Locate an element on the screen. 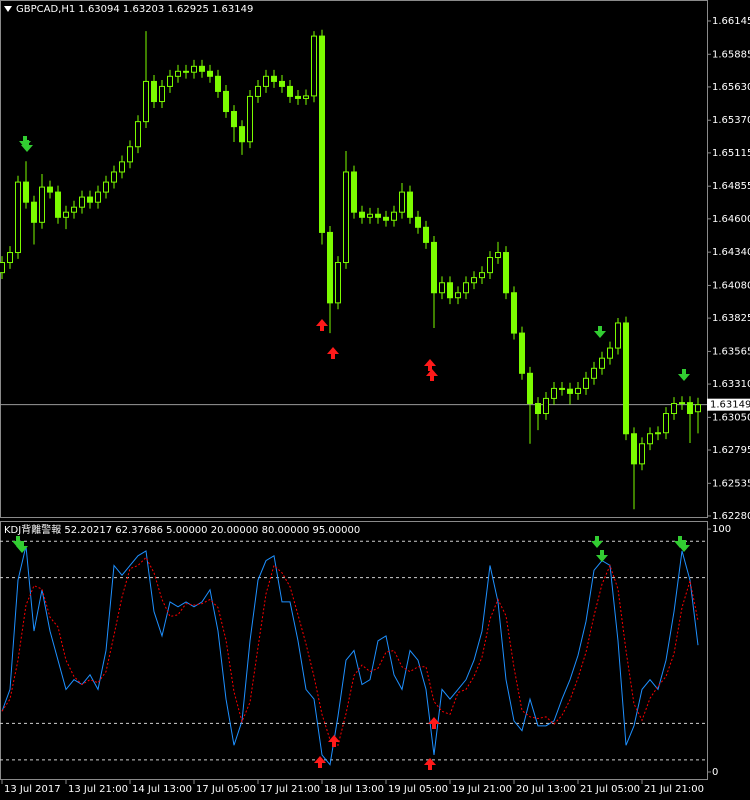 This screenshot has width=750, height=800. y-tick-label: 1.63565 is located at coordinates (731, 351).